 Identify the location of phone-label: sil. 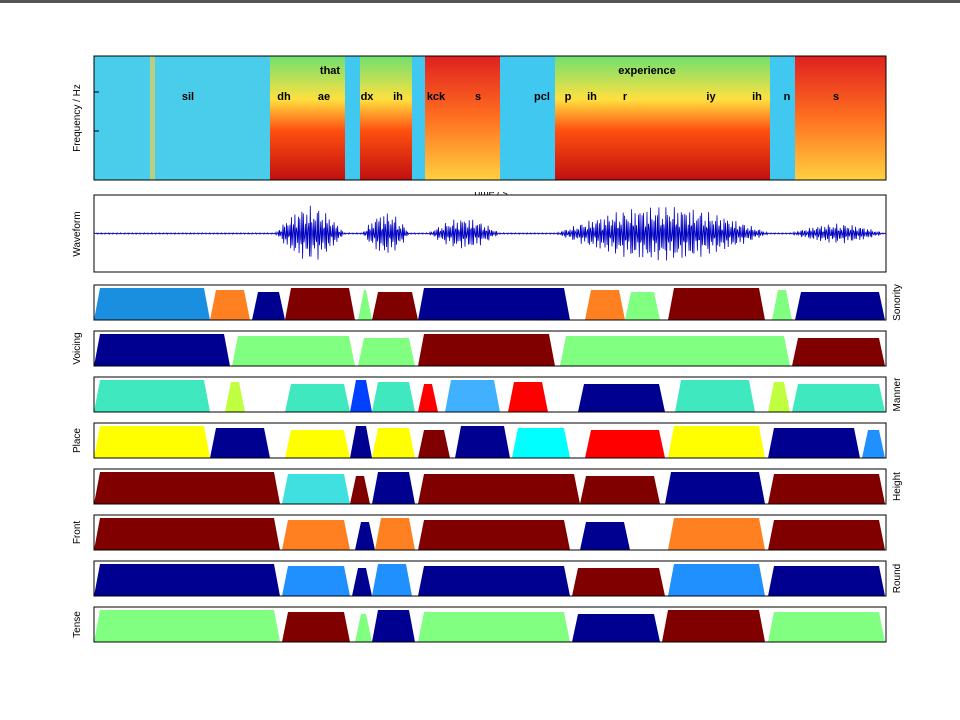
(188, 97).